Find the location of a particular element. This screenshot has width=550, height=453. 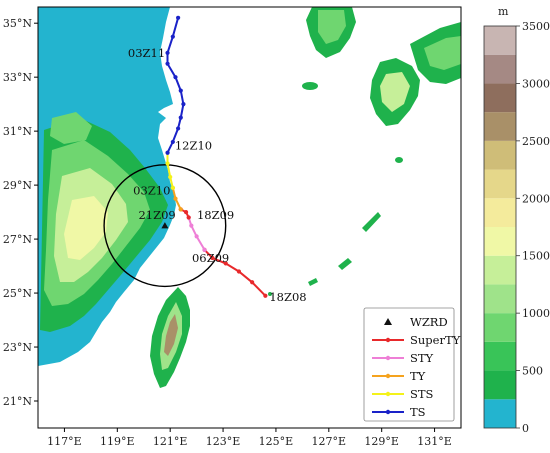

legend-label: TS is located at coordinates (418, 412).